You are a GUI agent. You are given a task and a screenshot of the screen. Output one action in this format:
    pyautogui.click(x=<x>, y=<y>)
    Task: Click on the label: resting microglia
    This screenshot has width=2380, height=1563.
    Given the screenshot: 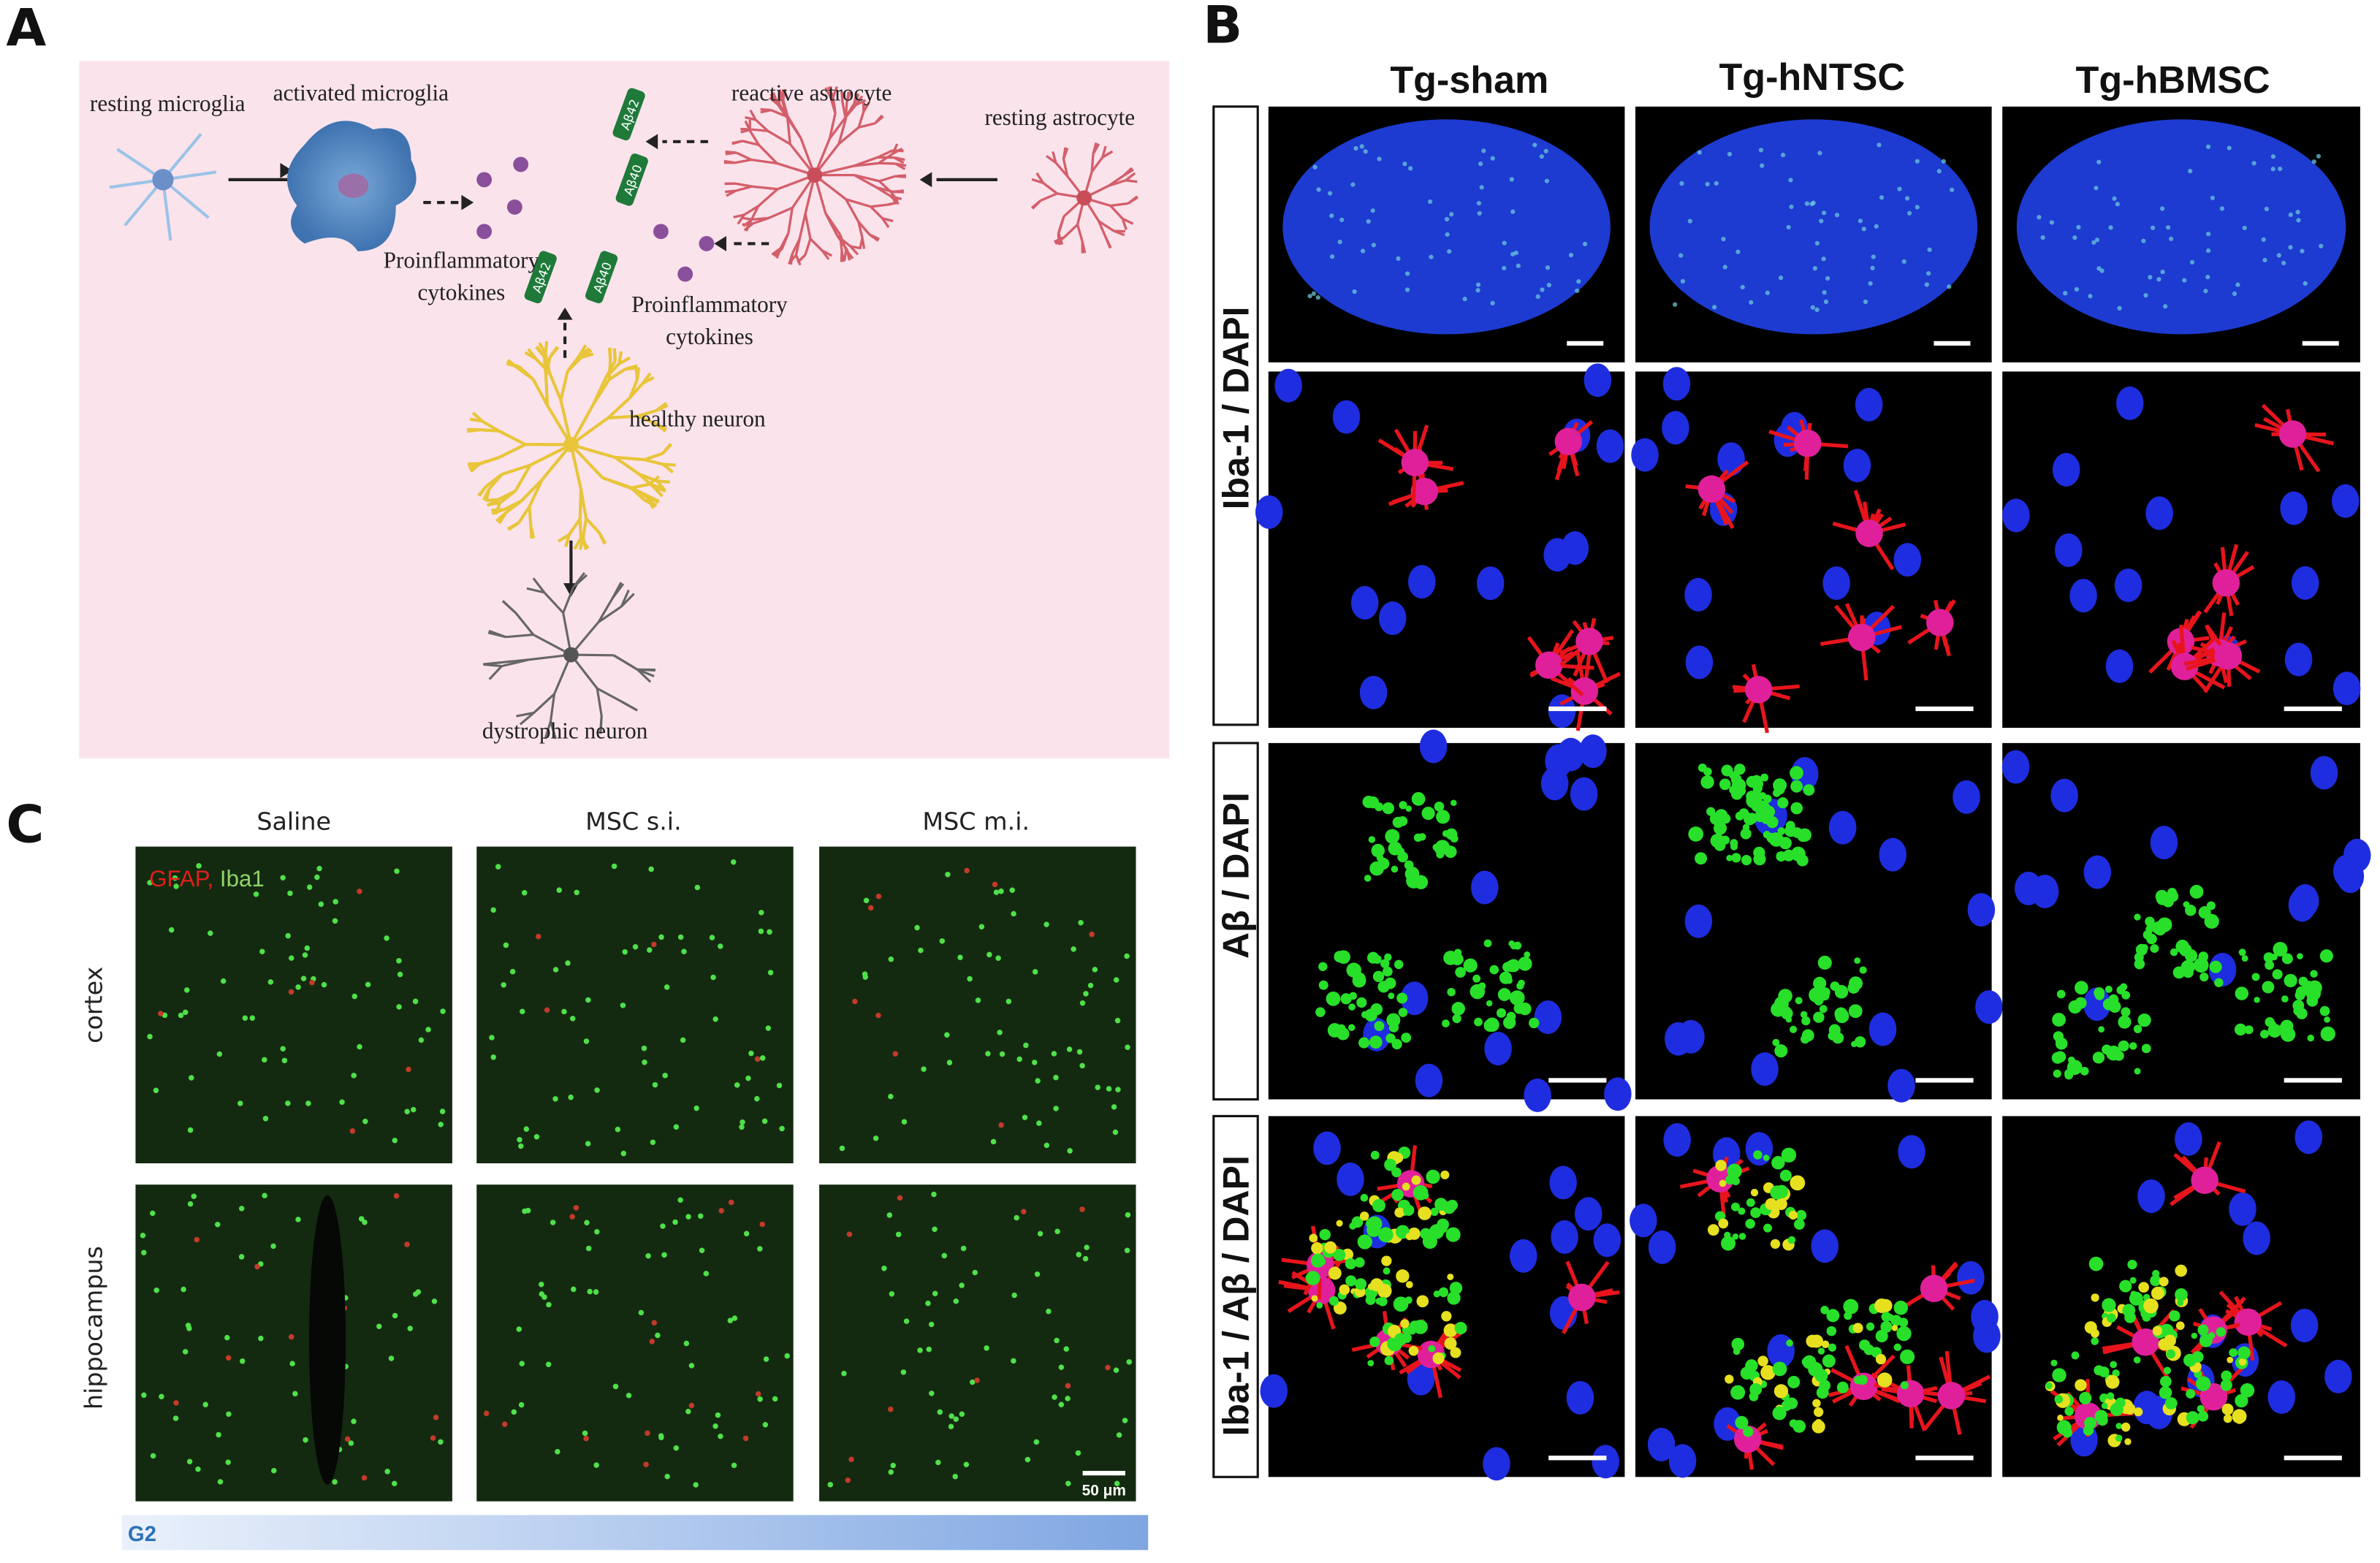 What is the action you would take?
    pyautogui.click(x=168, y=103)
    